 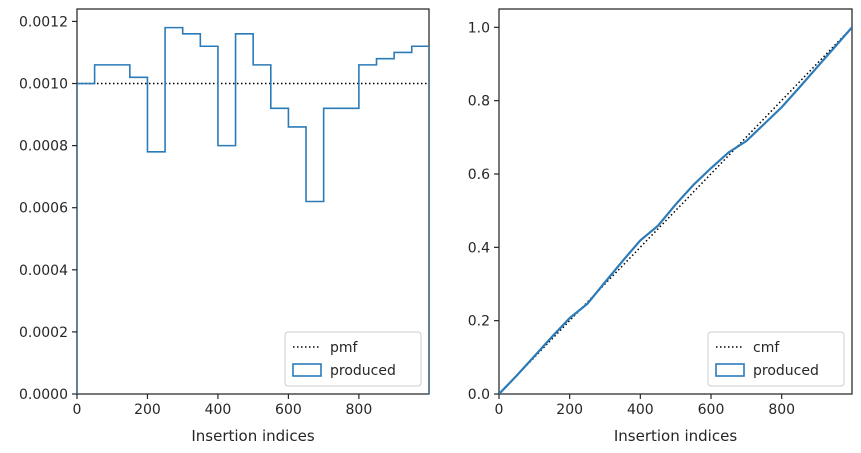 I want to click on y-tick-label: 0.0008, so click(x=43, y=147).